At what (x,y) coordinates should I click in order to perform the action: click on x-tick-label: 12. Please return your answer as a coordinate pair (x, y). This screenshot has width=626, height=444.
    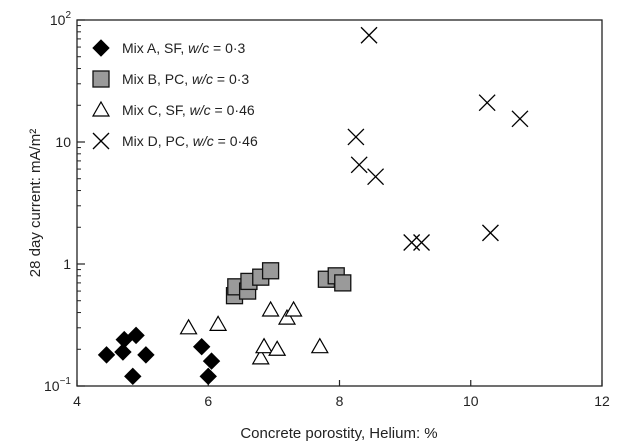
    Looking at the image, I should click on (602, 401).